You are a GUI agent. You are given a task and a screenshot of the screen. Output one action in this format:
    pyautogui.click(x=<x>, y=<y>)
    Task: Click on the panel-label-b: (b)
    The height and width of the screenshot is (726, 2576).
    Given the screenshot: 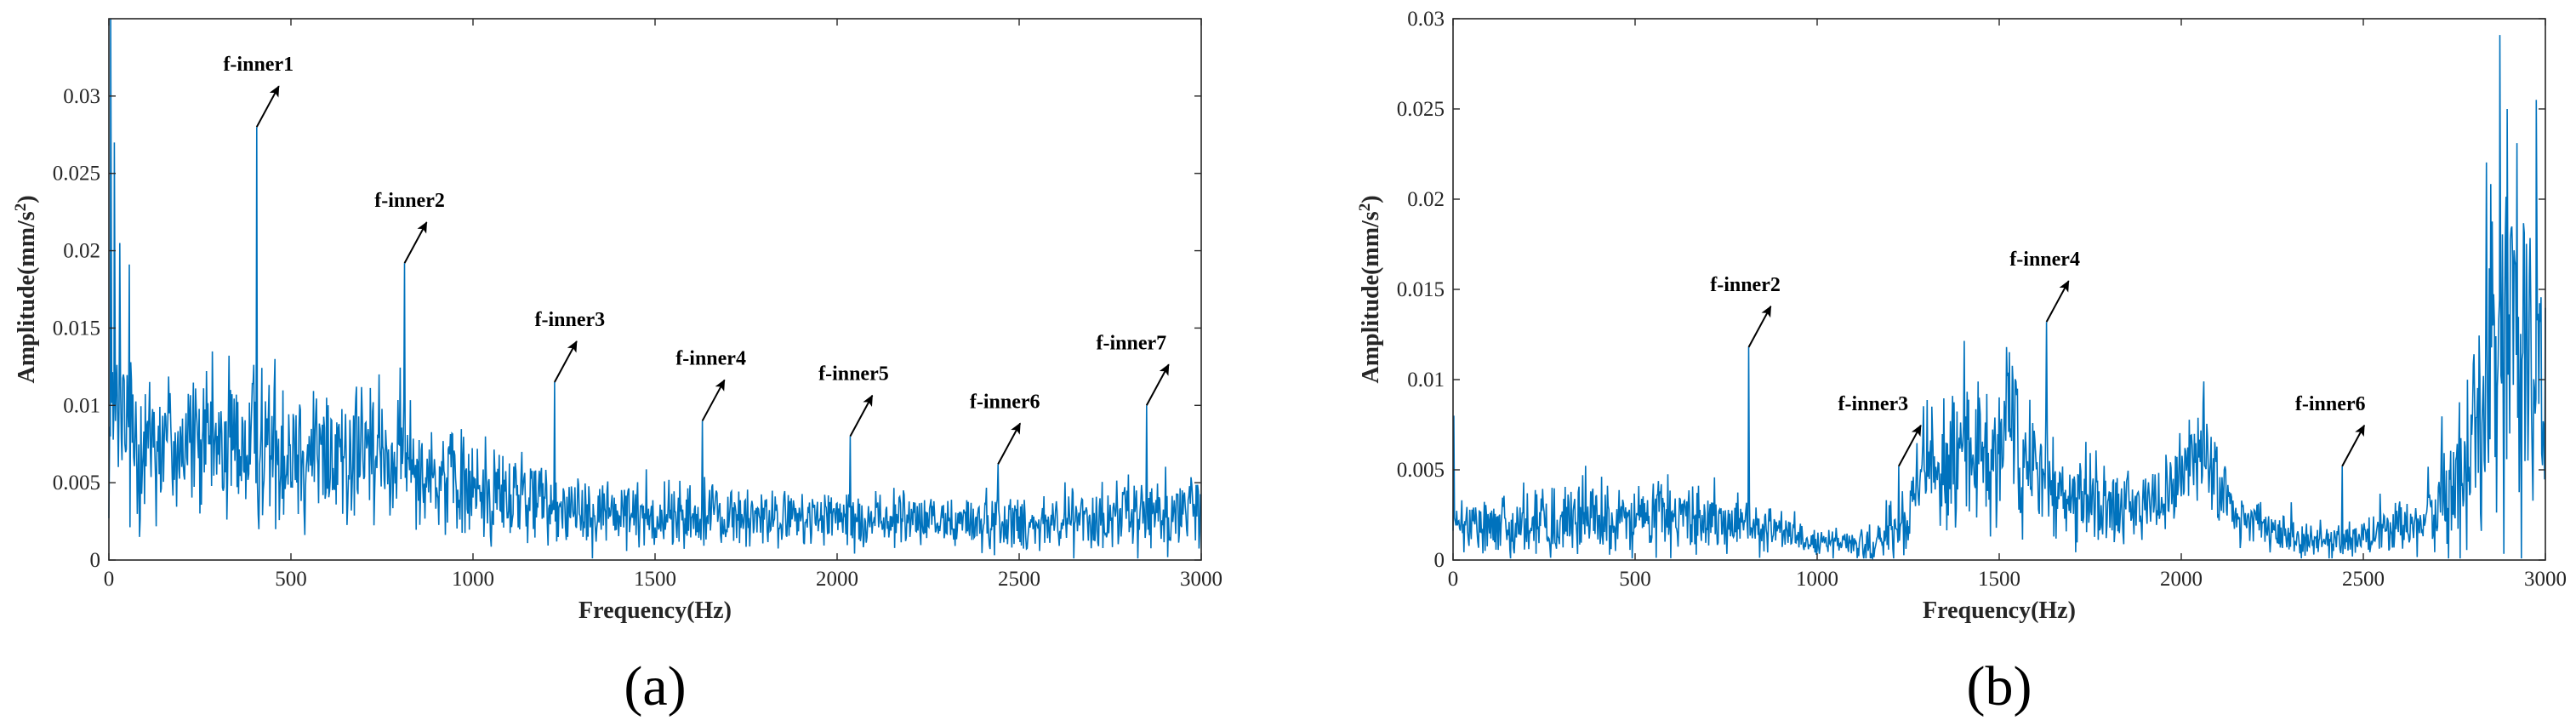 What is the action you would take?
    pyautogui.click(x=1999, y=686)
    